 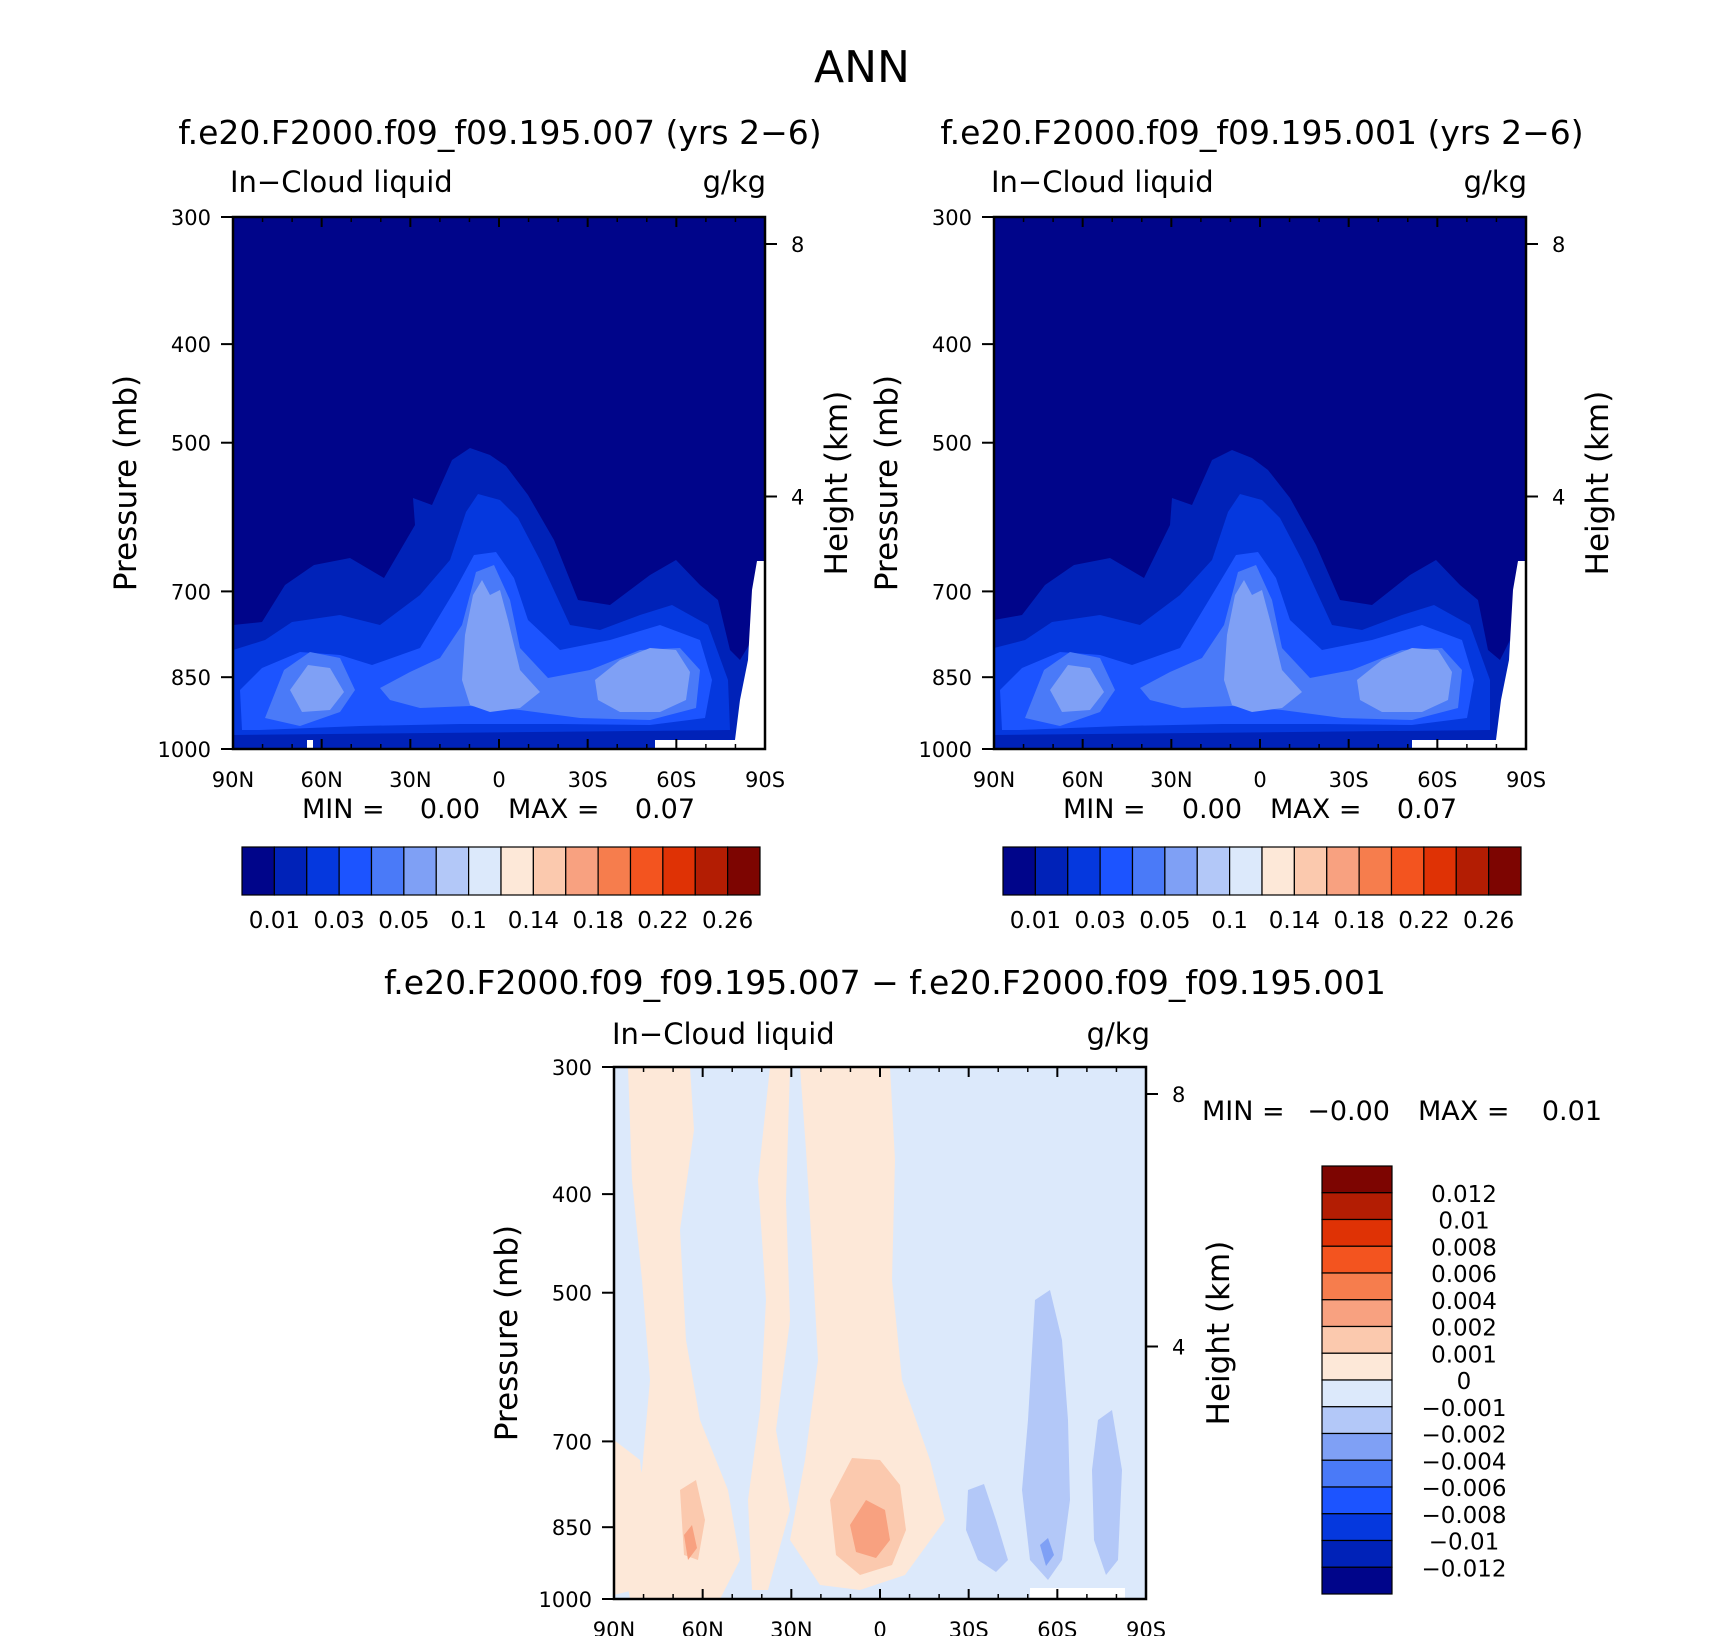 What do you see at coordinates (473, 742) in the screenshot?
I see `panel-1-surface-band` at bounding box center [473, 742].